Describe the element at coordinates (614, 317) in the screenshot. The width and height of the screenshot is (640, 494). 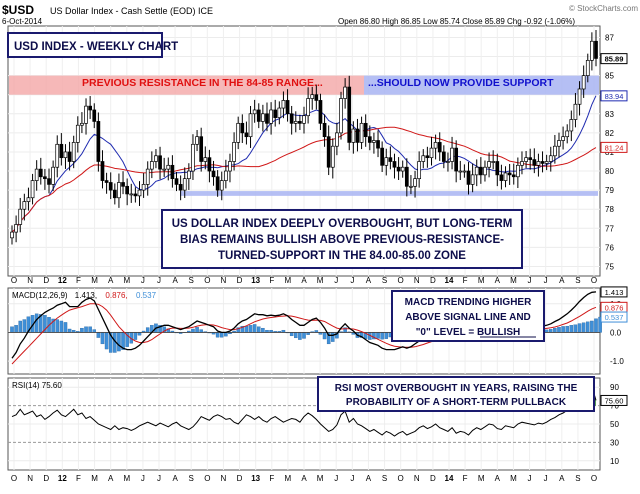
I see `macd-value-tag: 0.537` at that location.